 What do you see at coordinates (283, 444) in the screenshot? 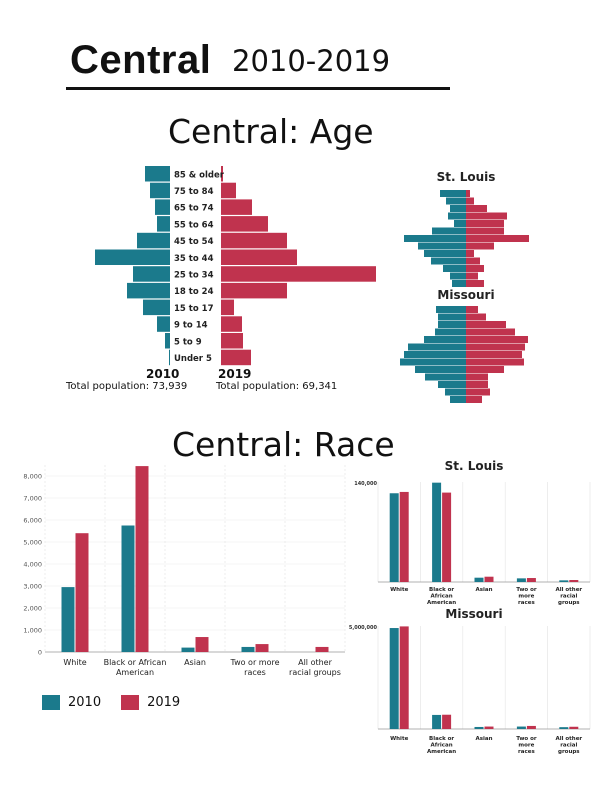
I see `race-section-title: Central: Race` at bounding box center [283, 444].